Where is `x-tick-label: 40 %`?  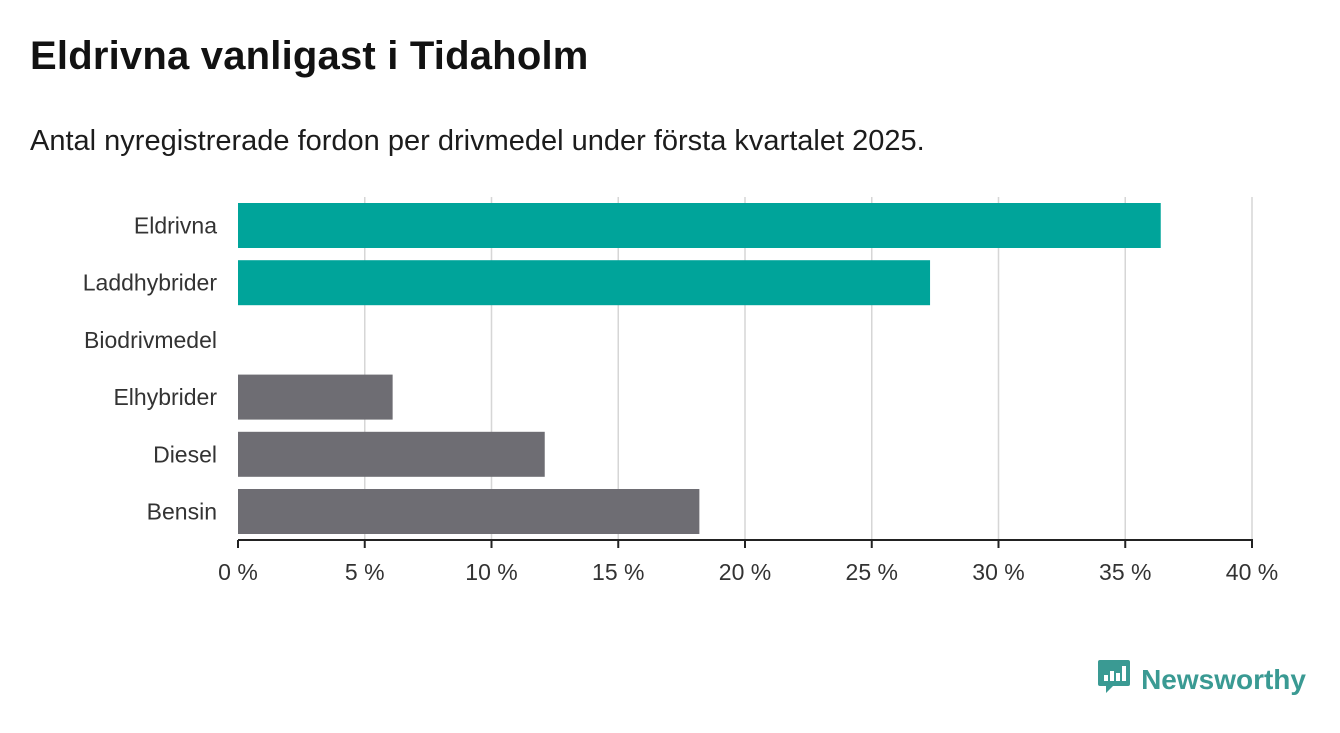
x-tick-label: 40 % is located at coordinates (1252, 572).